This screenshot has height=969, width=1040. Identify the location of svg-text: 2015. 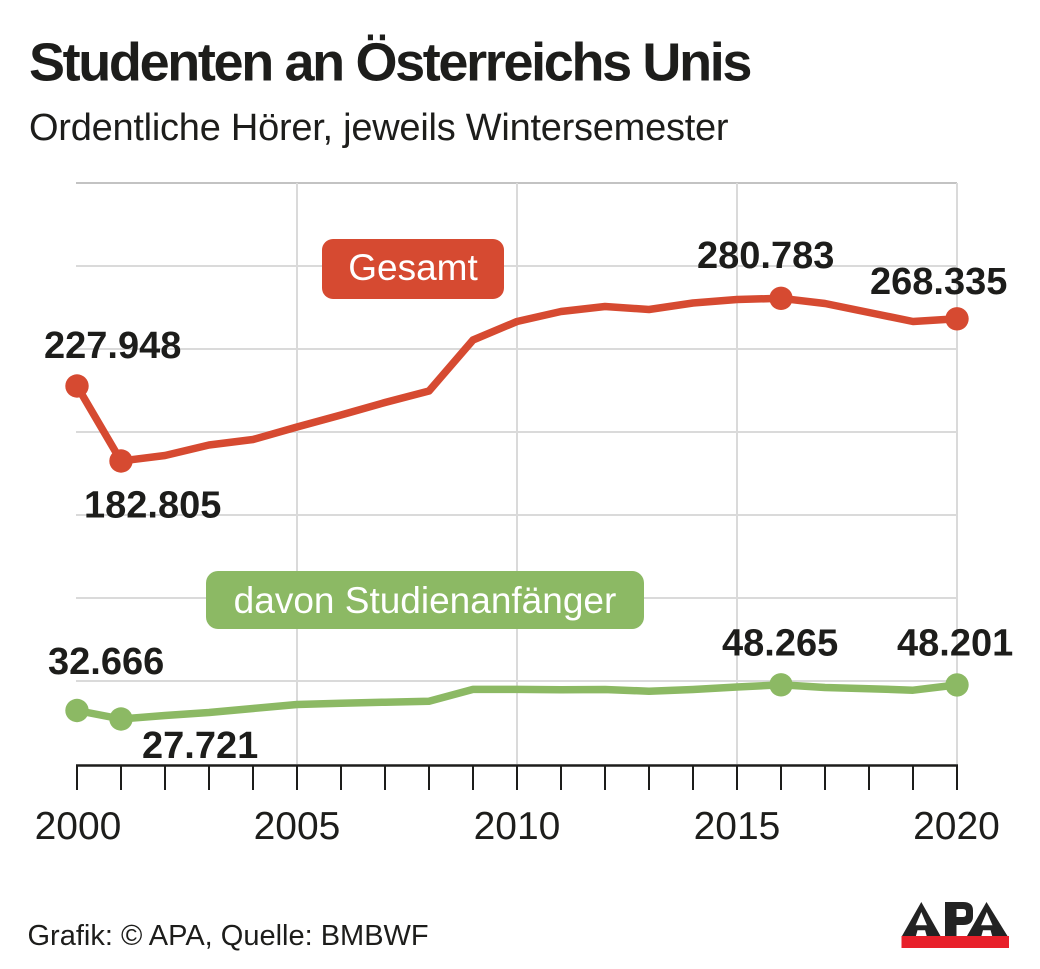
(737, 826).